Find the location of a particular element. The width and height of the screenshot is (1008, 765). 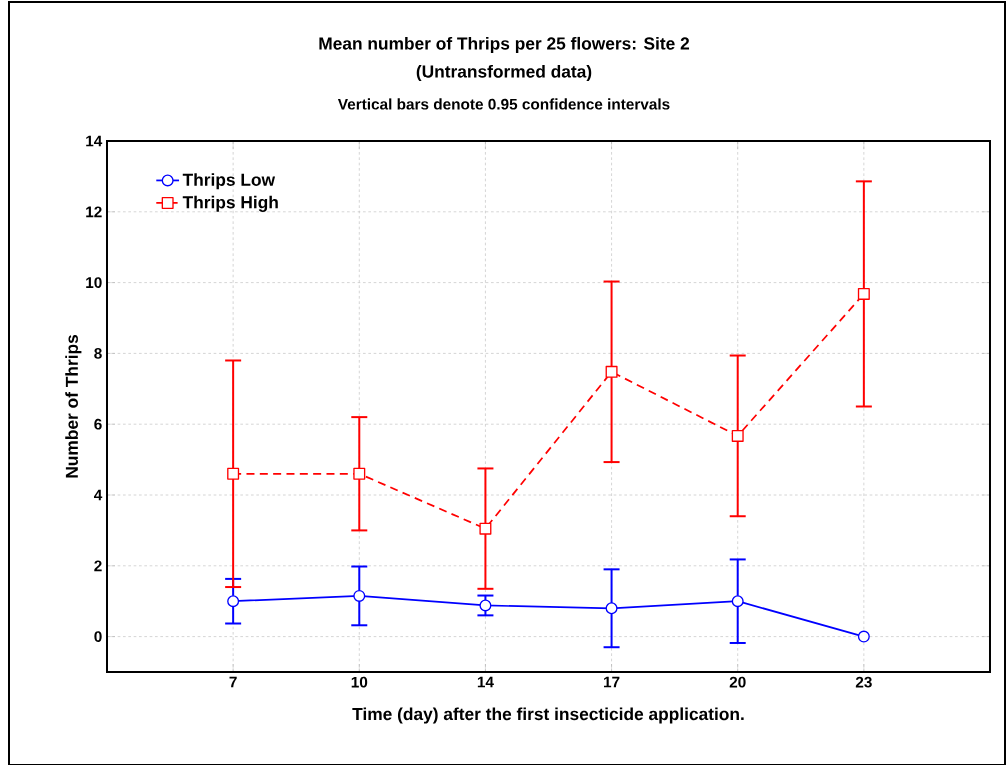

x-tick-label: 17 is located at coordinates (612, 682).